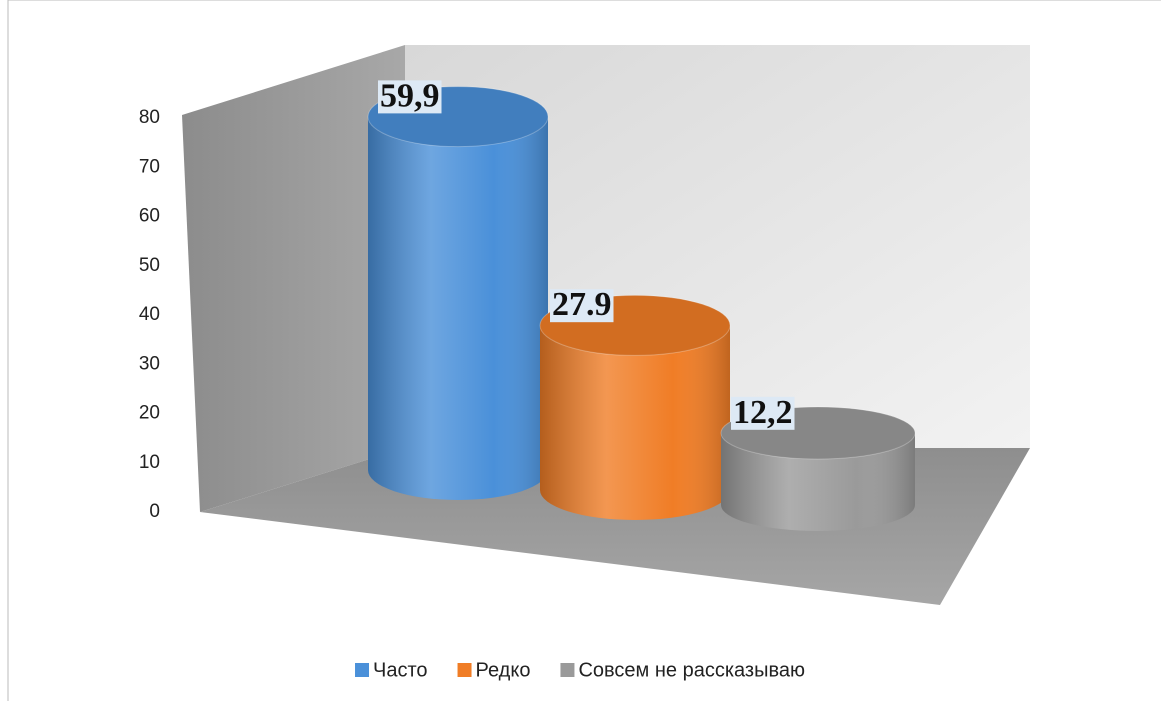 The image size is (1161, 701). I want to click on side-wall, so click(293, 278).